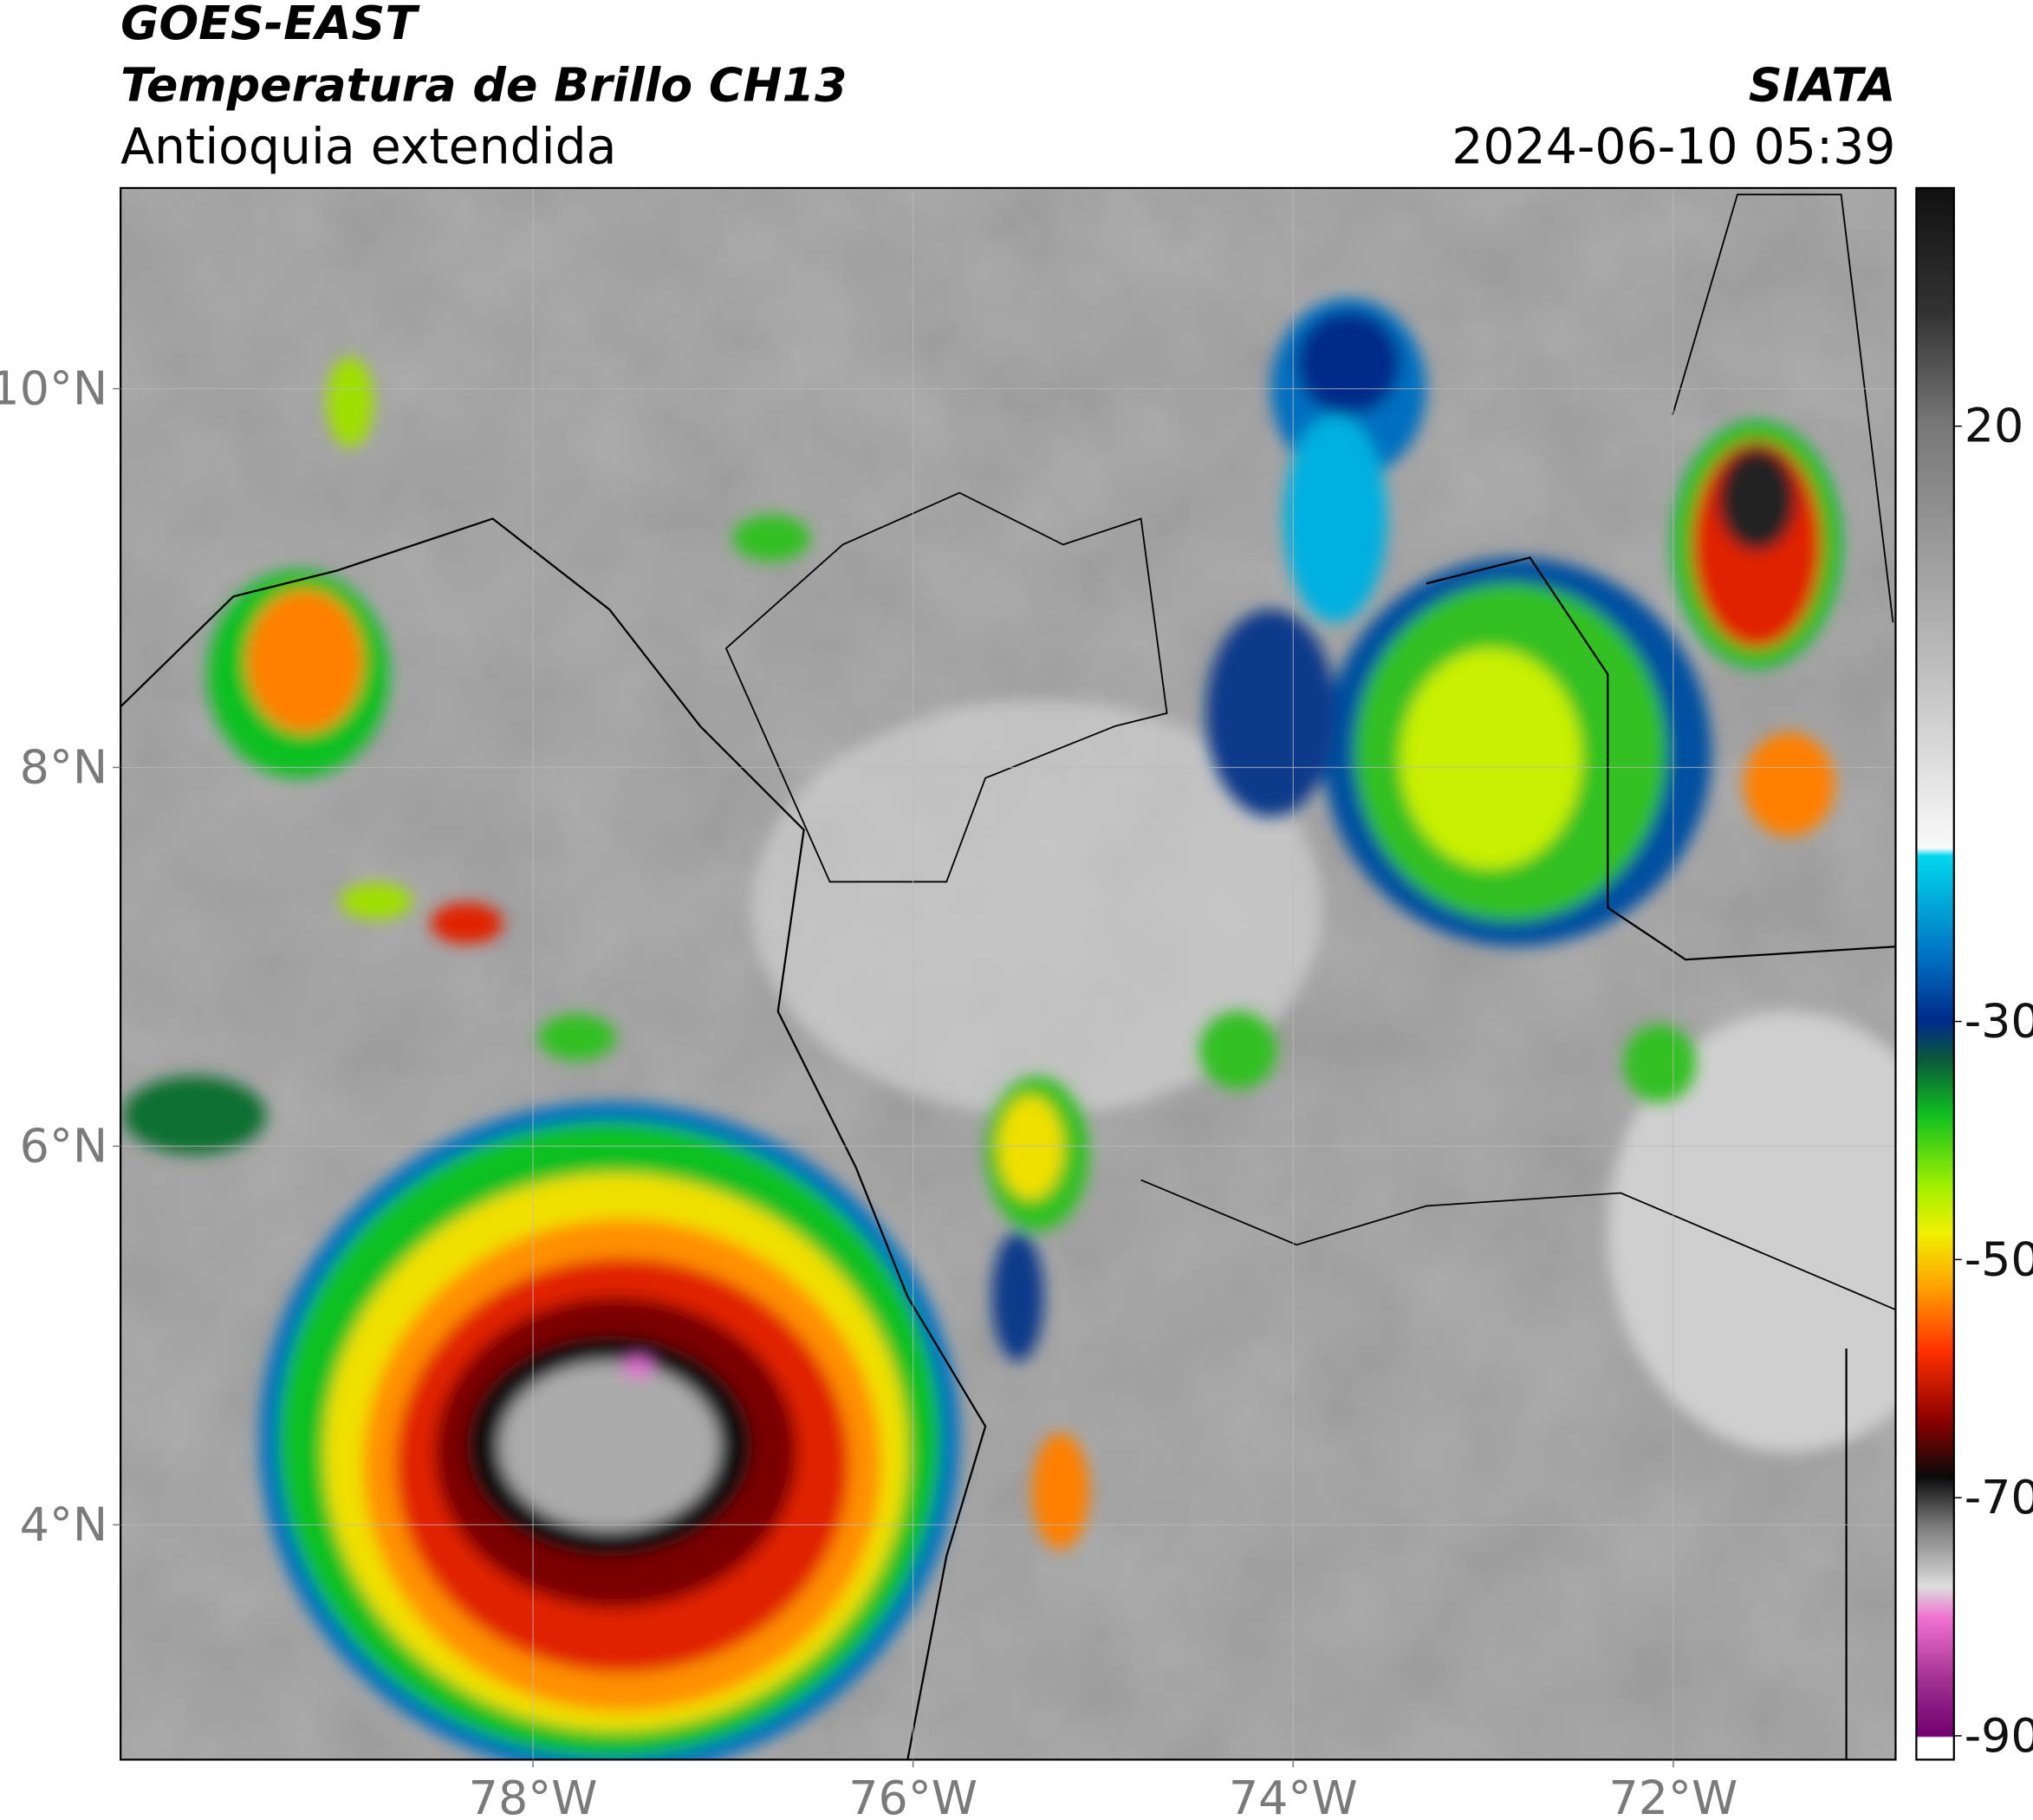 The height and width of the screenshot is (1820, 2033). Describe the element at coordinates (483, 85) in the screenshot. I see `product: Temperatura de Brillo CH13` at that location.